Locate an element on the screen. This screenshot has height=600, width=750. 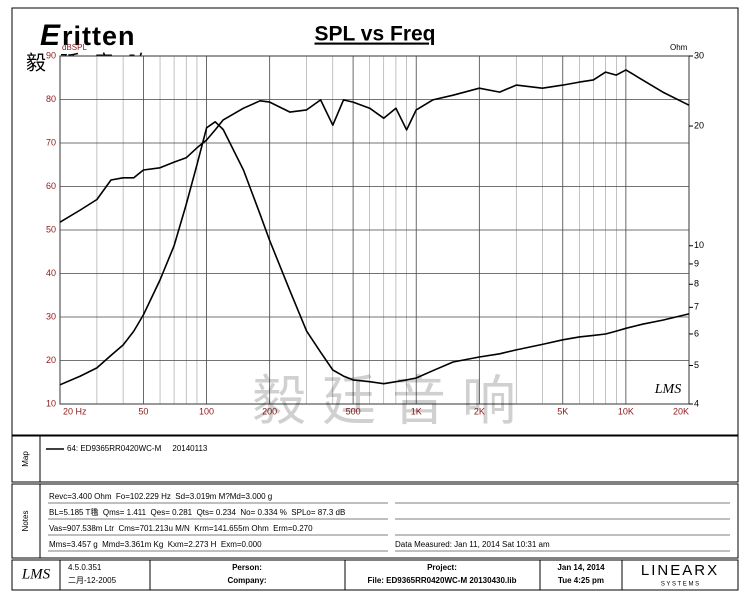
y2-tick-label: 4 is located at coordinates (696, 403).